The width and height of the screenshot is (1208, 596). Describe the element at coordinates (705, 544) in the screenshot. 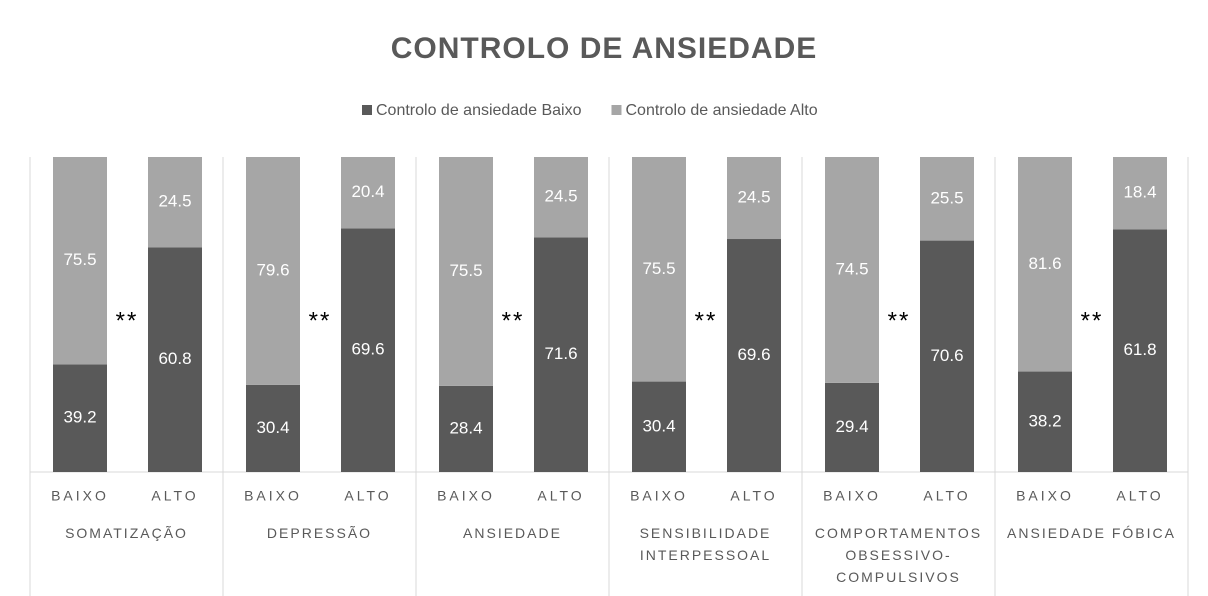

I see `group-label: SENSIBILIDADE INTERPESSOAL` at that location.